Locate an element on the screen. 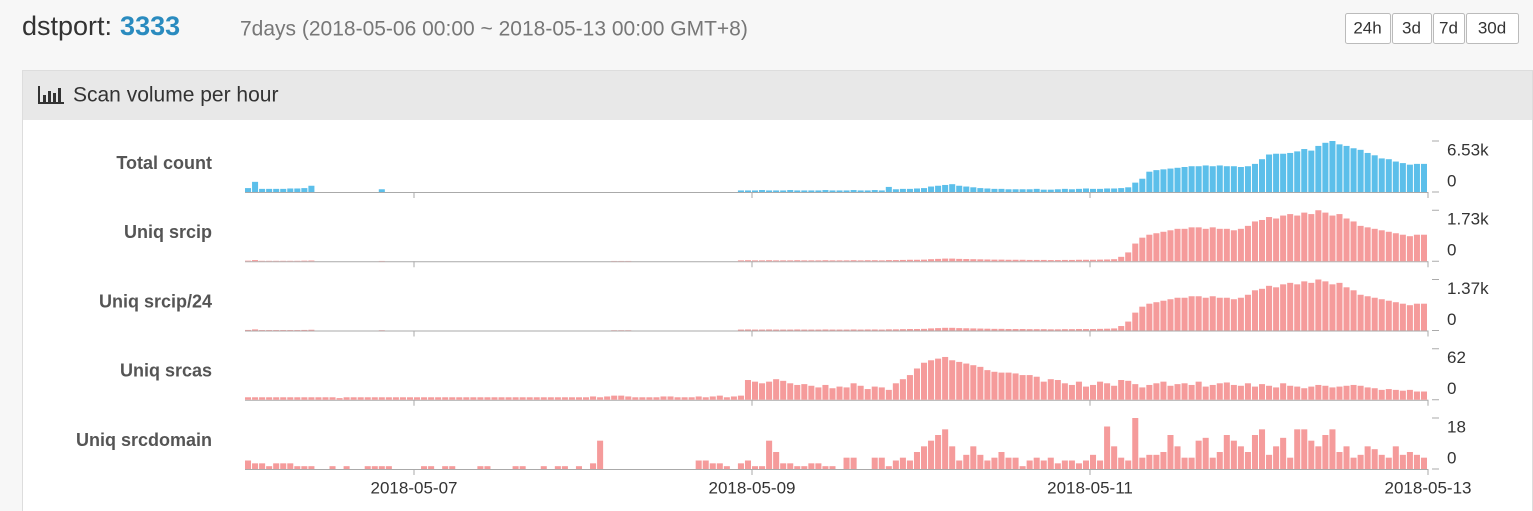  button-label: 30d is located at coordinates (1492, 27).